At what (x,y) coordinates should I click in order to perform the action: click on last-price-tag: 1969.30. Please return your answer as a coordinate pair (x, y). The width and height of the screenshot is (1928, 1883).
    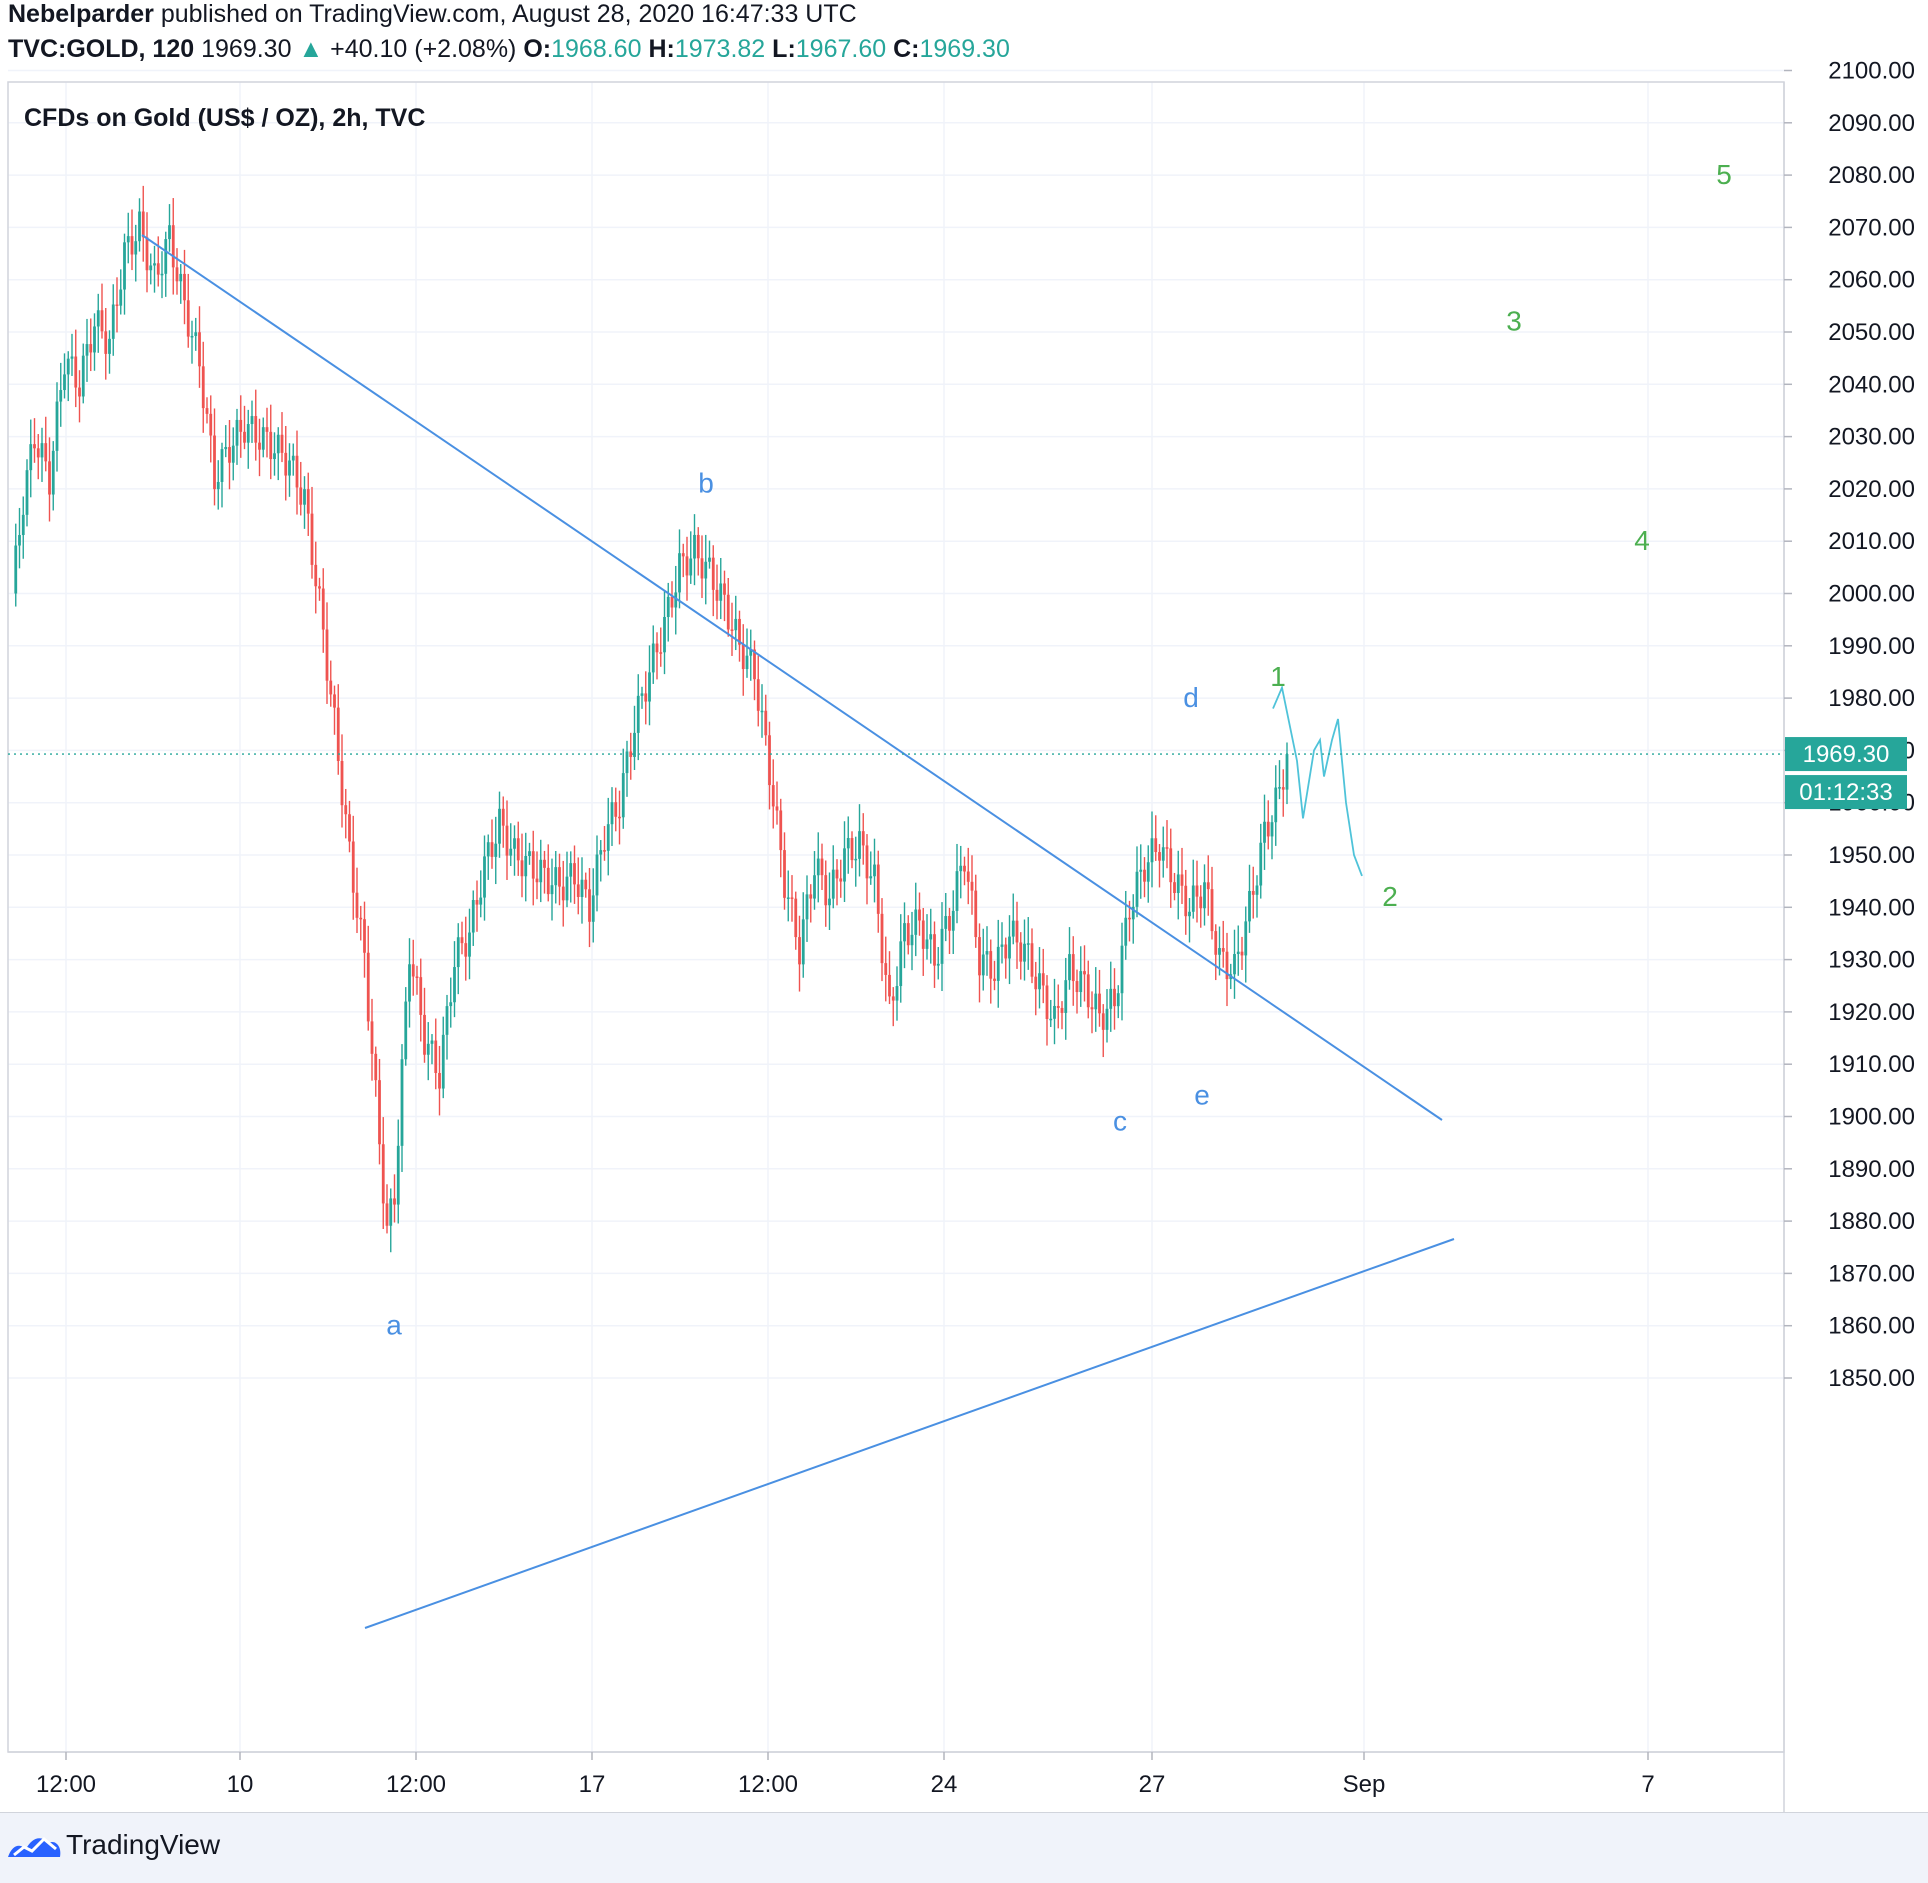
    Looking at the image, I should click on (1846, 754).